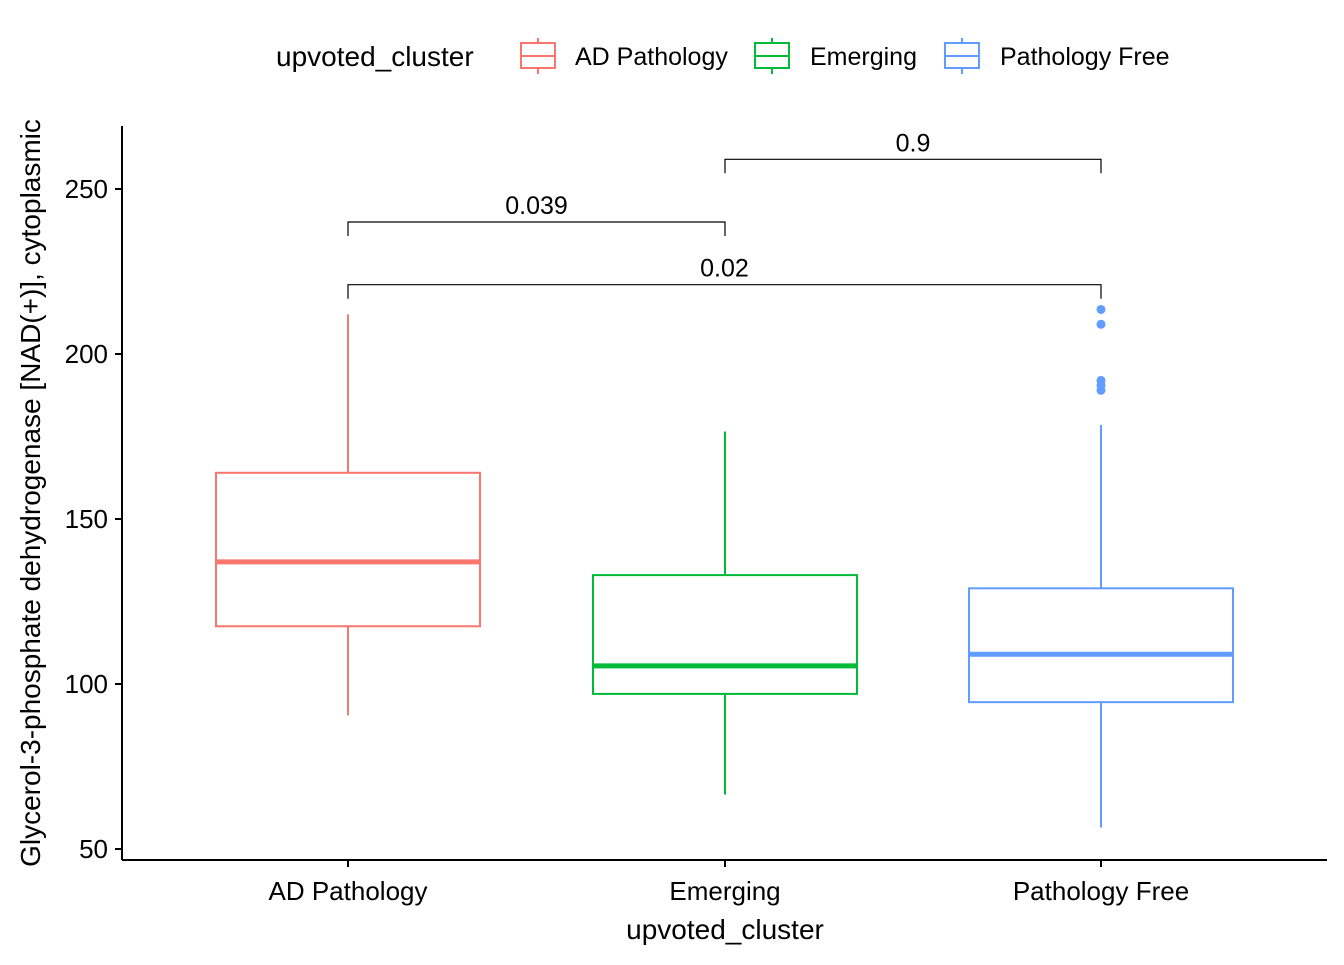 The width and height of the screenshot is (1344, 965). I want to click on legend-title: upvoted_cluster, so click(375, 56).